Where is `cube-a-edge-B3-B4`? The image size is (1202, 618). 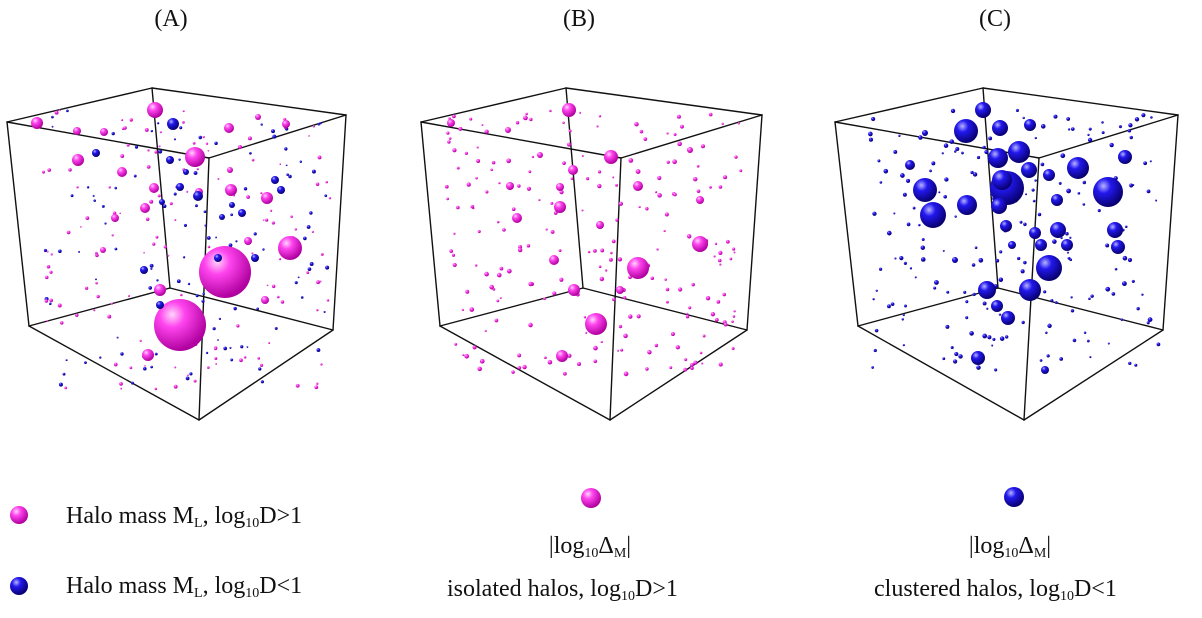 cube-a-edge-B3-B4 is located at coordinates (277, 136).